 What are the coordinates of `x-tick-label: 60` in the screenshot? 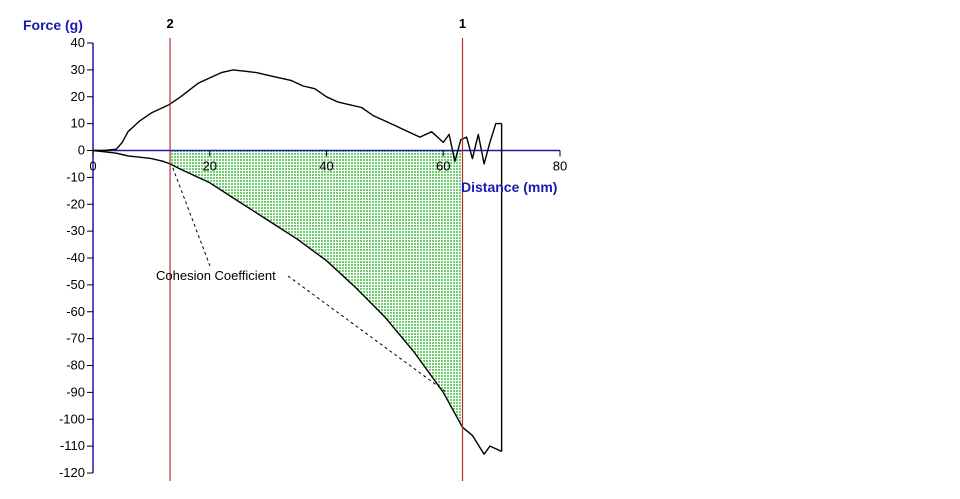 It's located at (443, 166).